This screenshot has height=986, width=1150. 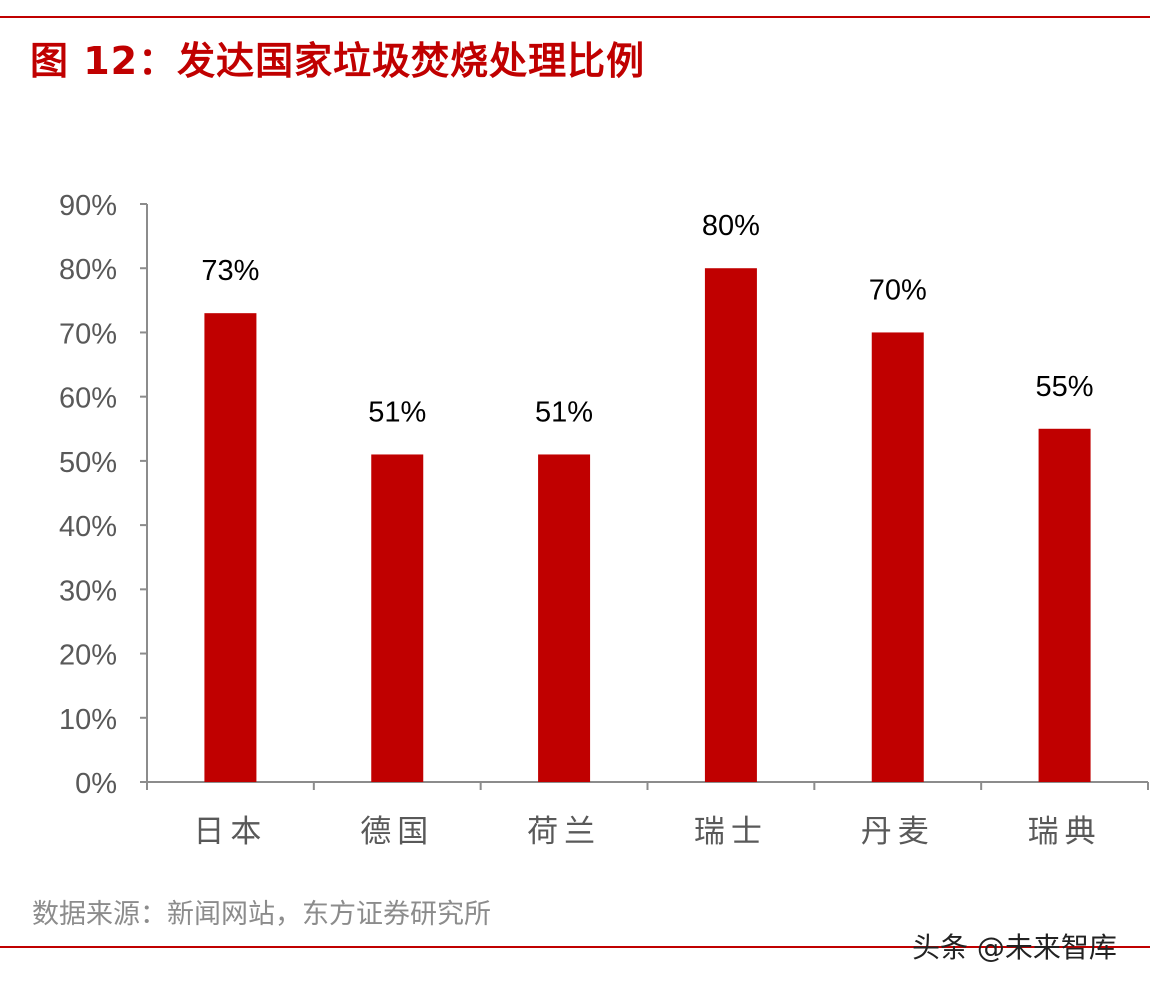 I want to click on watermark: 头条 @未来智库, so click(x=1014, y=947).